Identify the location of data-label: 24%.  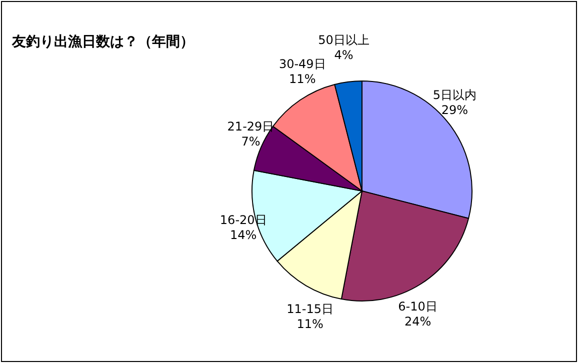
(418, 321).